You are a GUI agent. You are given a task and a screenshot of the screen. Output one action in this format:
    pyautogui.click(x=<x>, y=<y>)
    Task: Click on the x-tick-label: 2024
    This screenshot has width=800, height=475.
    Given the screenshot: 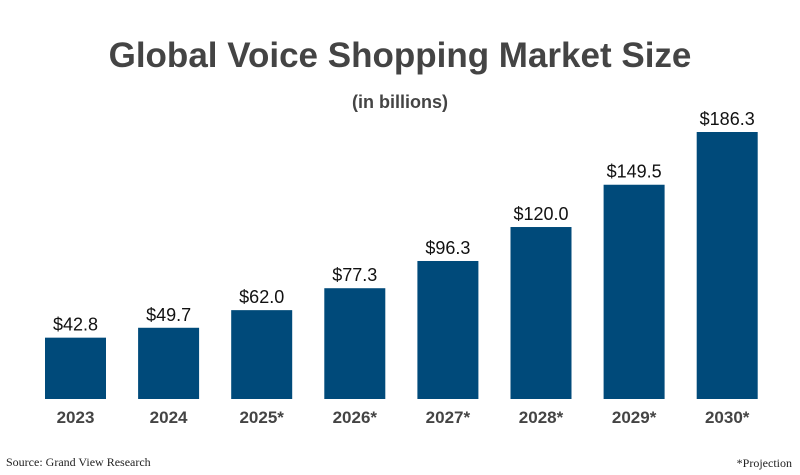 What is the action you would take?
    pyautogui.click(x=169, y=417)
    